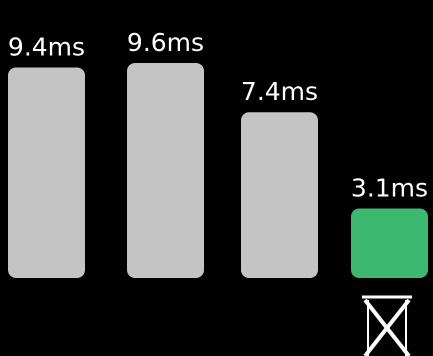 This screenshot has height=356, width=433. I want to click on bar-value-label-4: 3.1ms, so click(389, 188).